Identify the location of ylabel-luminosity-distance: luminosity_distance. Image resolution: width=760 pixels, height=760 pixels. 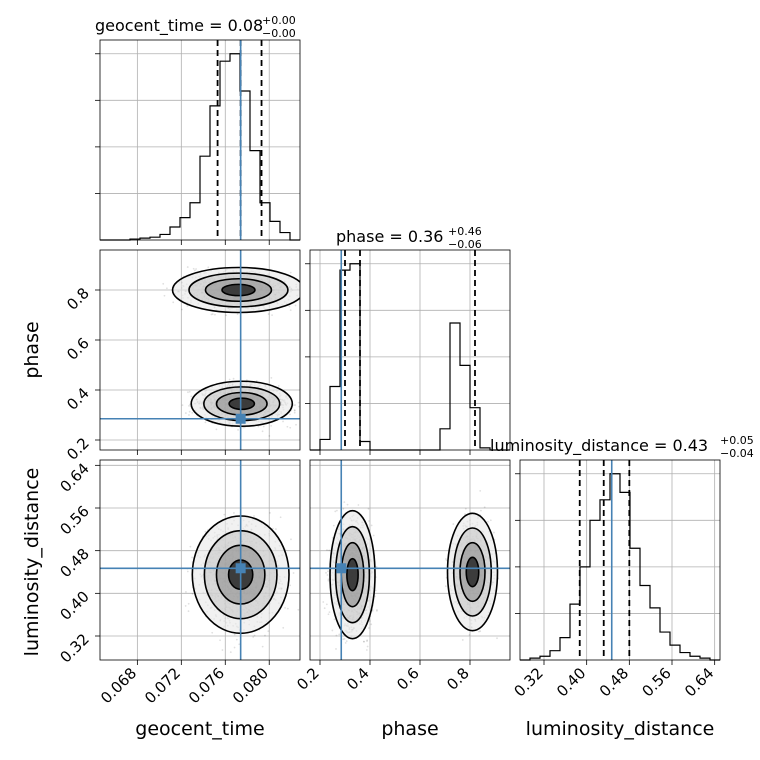
(32, 562).